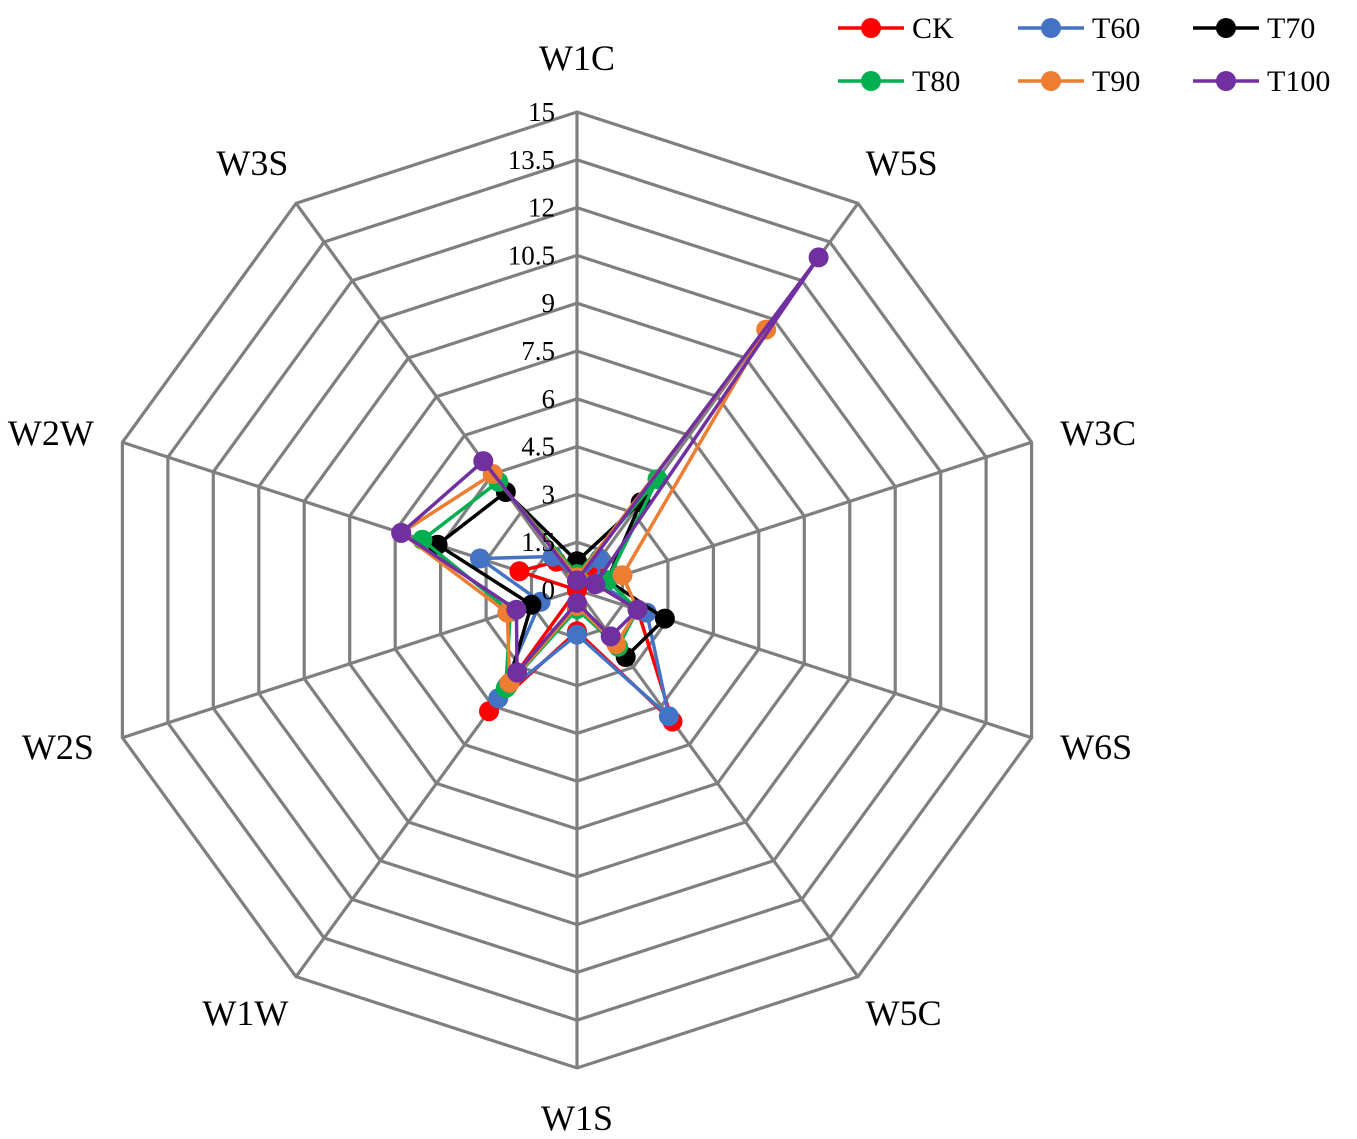  Describe the element at coordinates (549, 494) in the screenshot. I see `tick-label: 3` at that location.